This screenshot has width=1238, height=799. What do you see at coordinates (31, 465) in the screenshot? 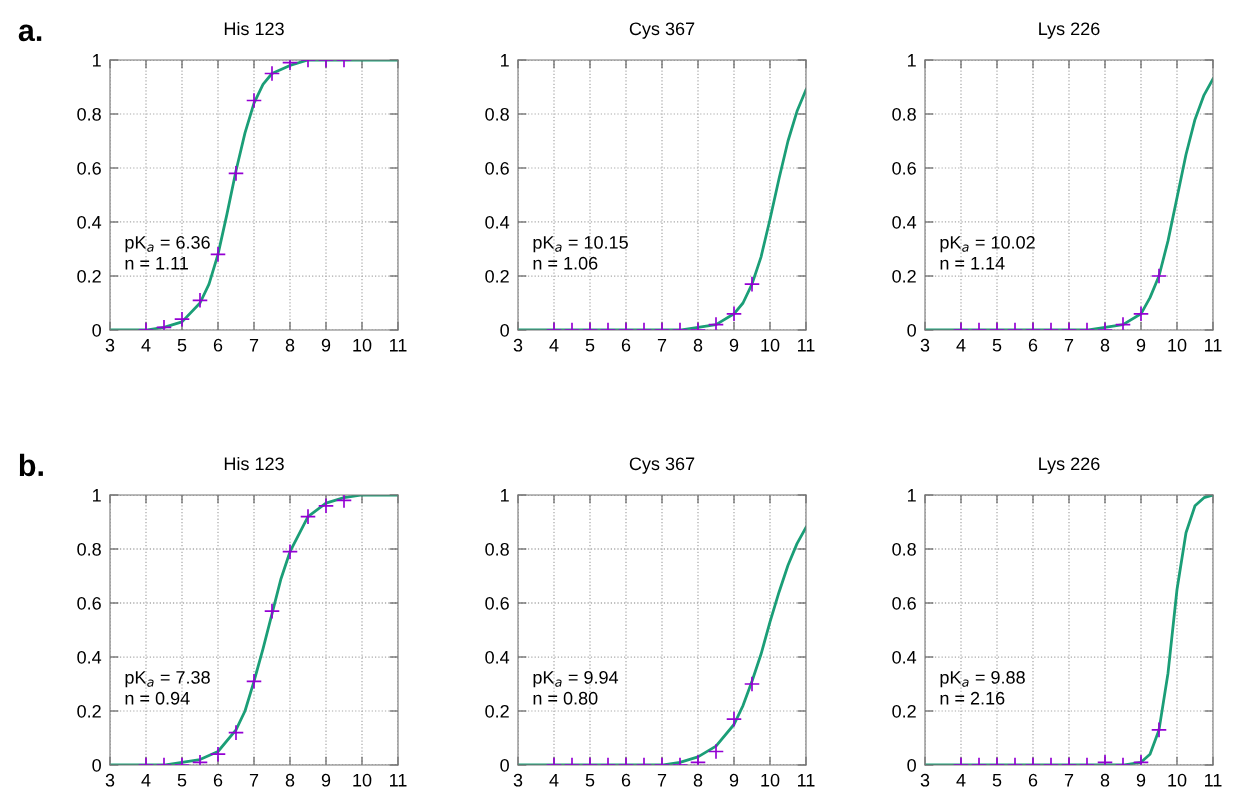
I see `text: b.` at bounding box center [31, 465].